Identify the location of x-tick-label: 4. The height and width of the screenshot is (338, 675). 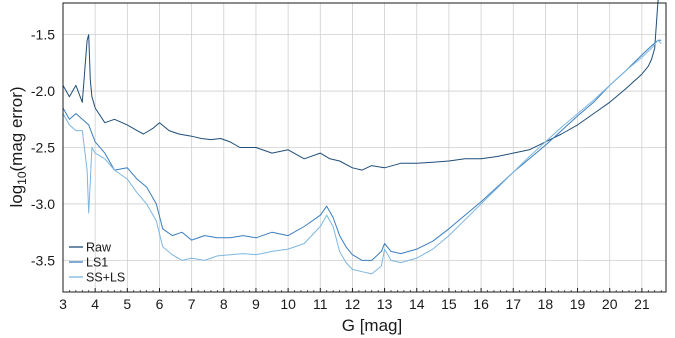
(95, 304).